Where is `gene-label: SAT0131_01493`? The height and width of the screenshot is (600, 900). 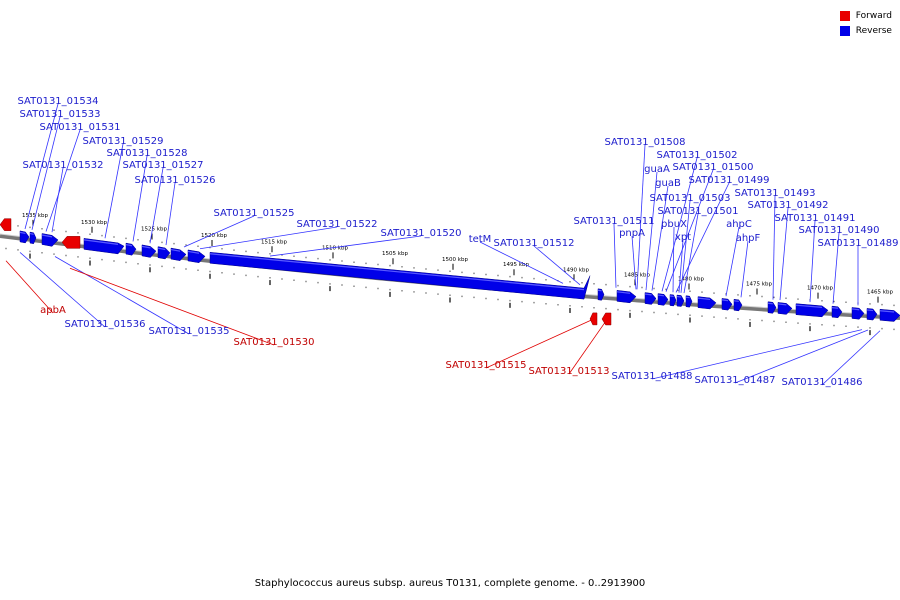
gene-label: SAT0131_01493 is located at coordinates (775, 193).